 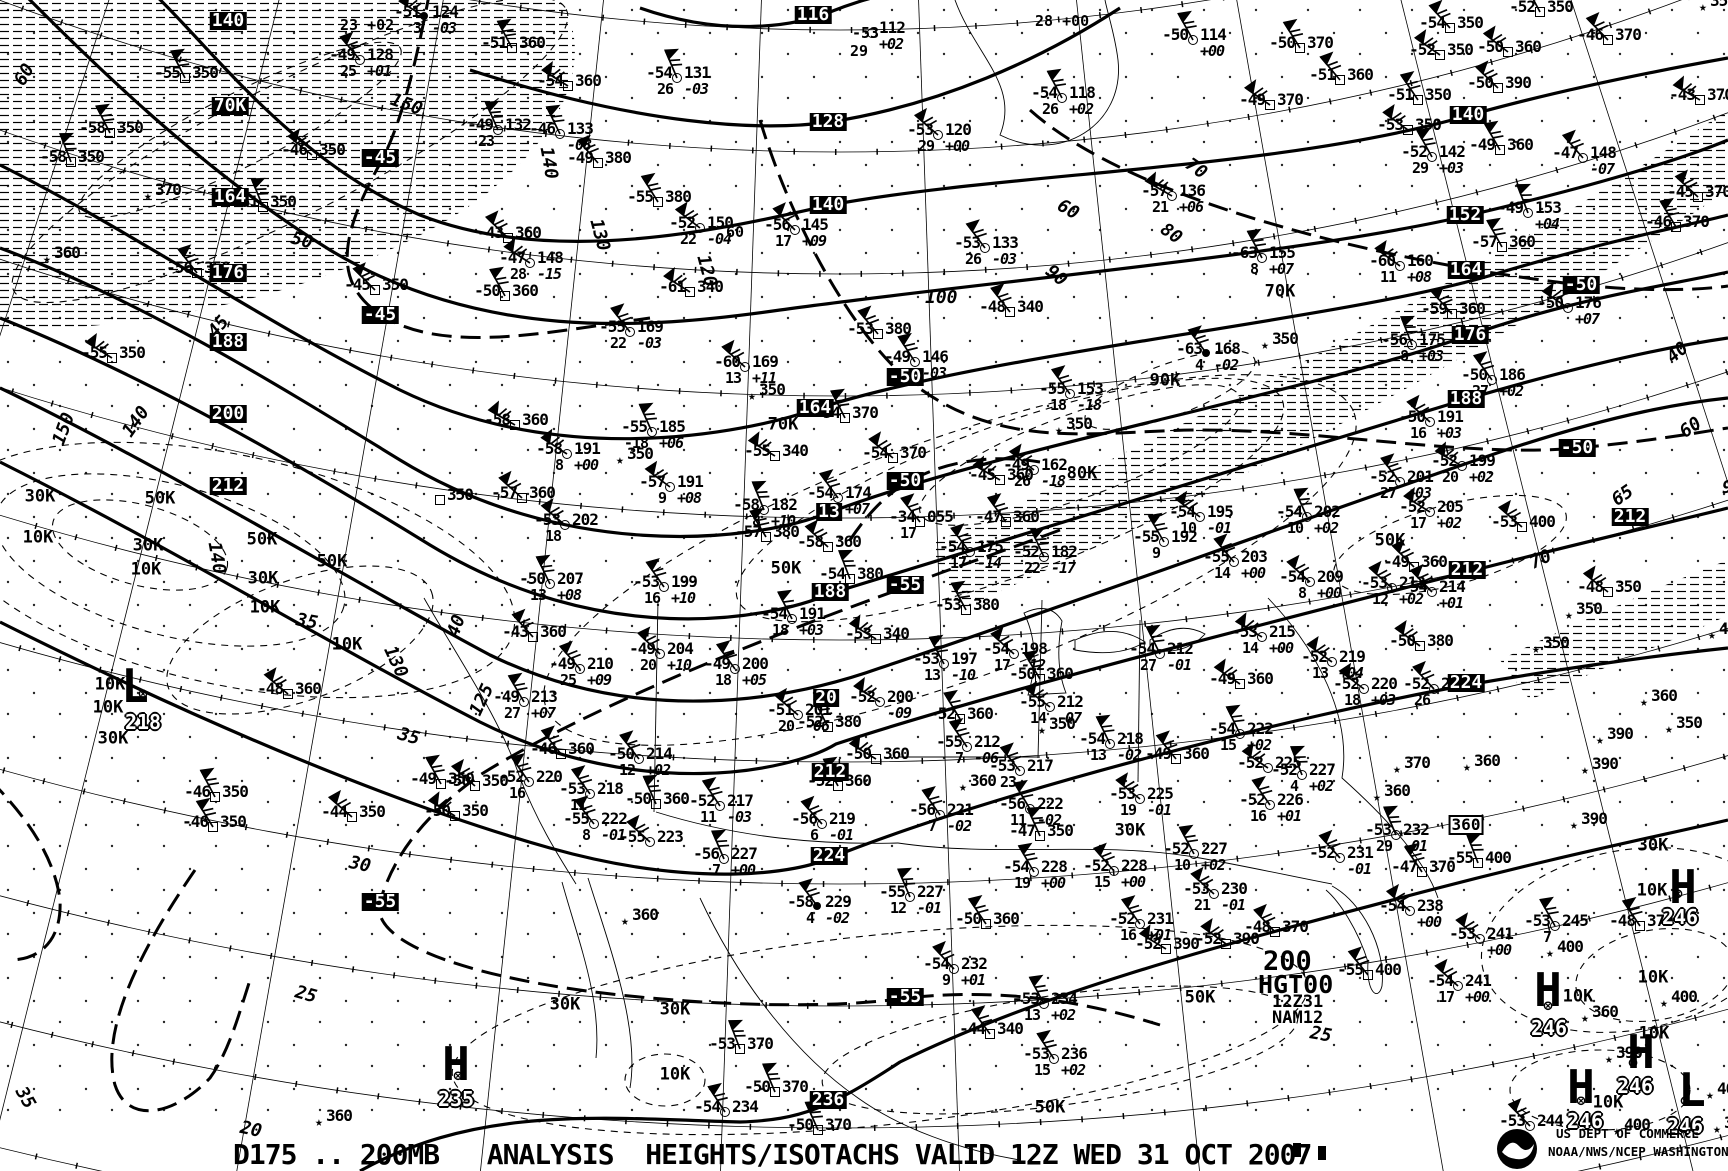 I want to click on station-lower-left: 3, so click(x=417, y=28).